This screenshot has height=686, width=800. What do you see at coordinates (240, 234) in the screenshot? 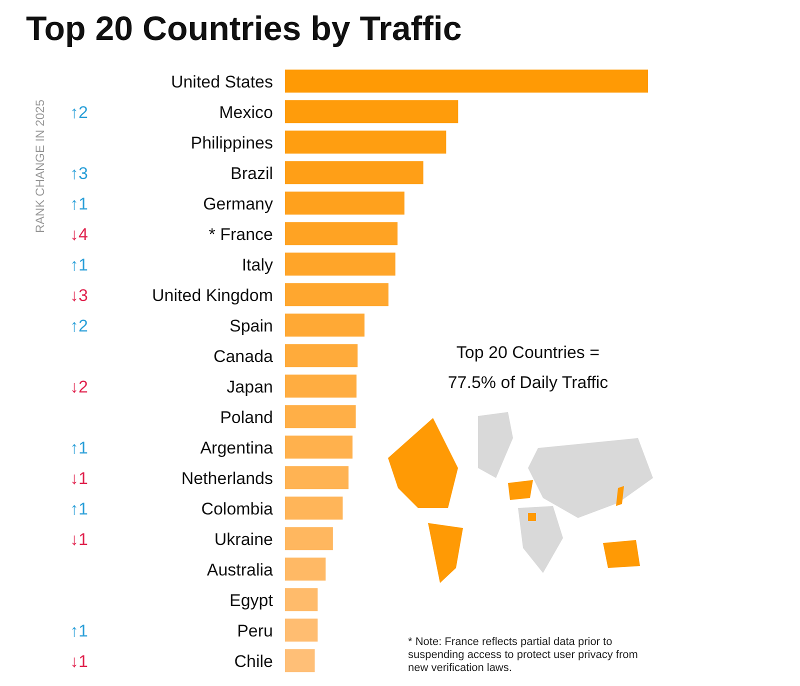
I see `y-tick-label: * France` at bounding box center [240, 234].